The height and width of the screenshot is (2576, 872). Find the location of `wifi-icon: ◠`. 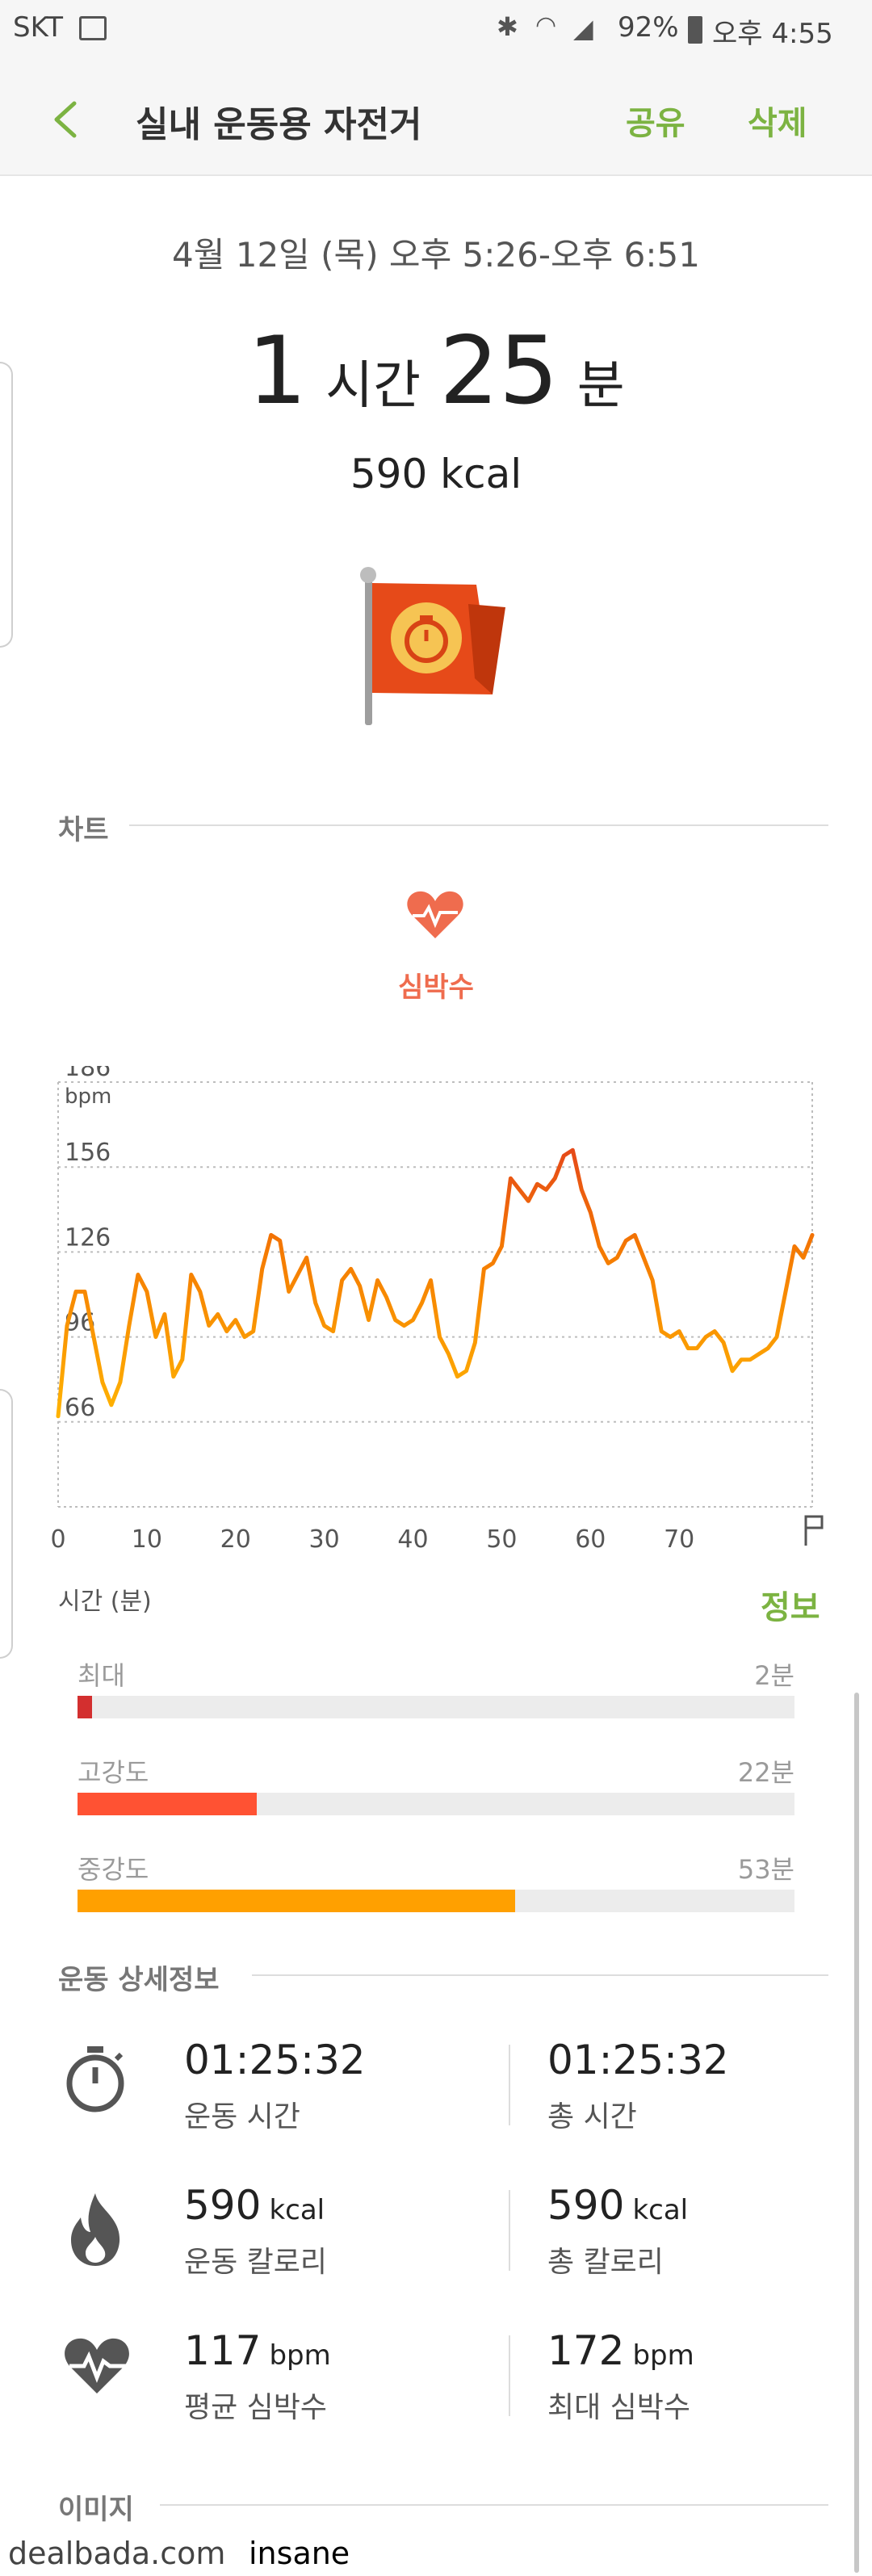

wifi-icon: ◠ is located at coordinates (546, 25).